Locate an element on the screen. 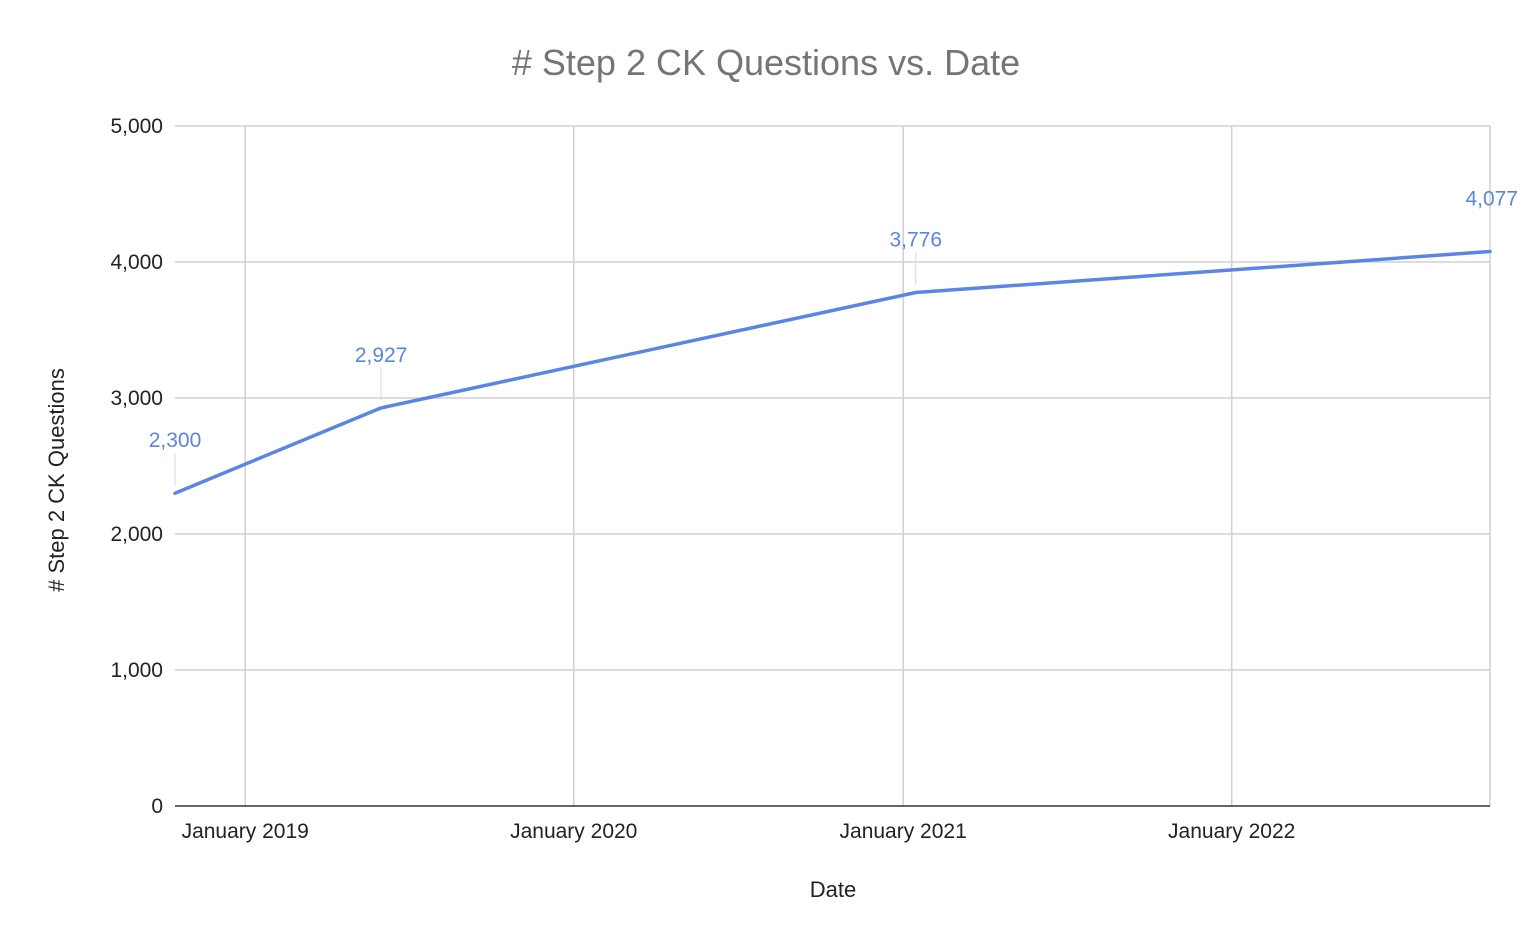  data-label: 3,776 is located at coordinates (915, 239).